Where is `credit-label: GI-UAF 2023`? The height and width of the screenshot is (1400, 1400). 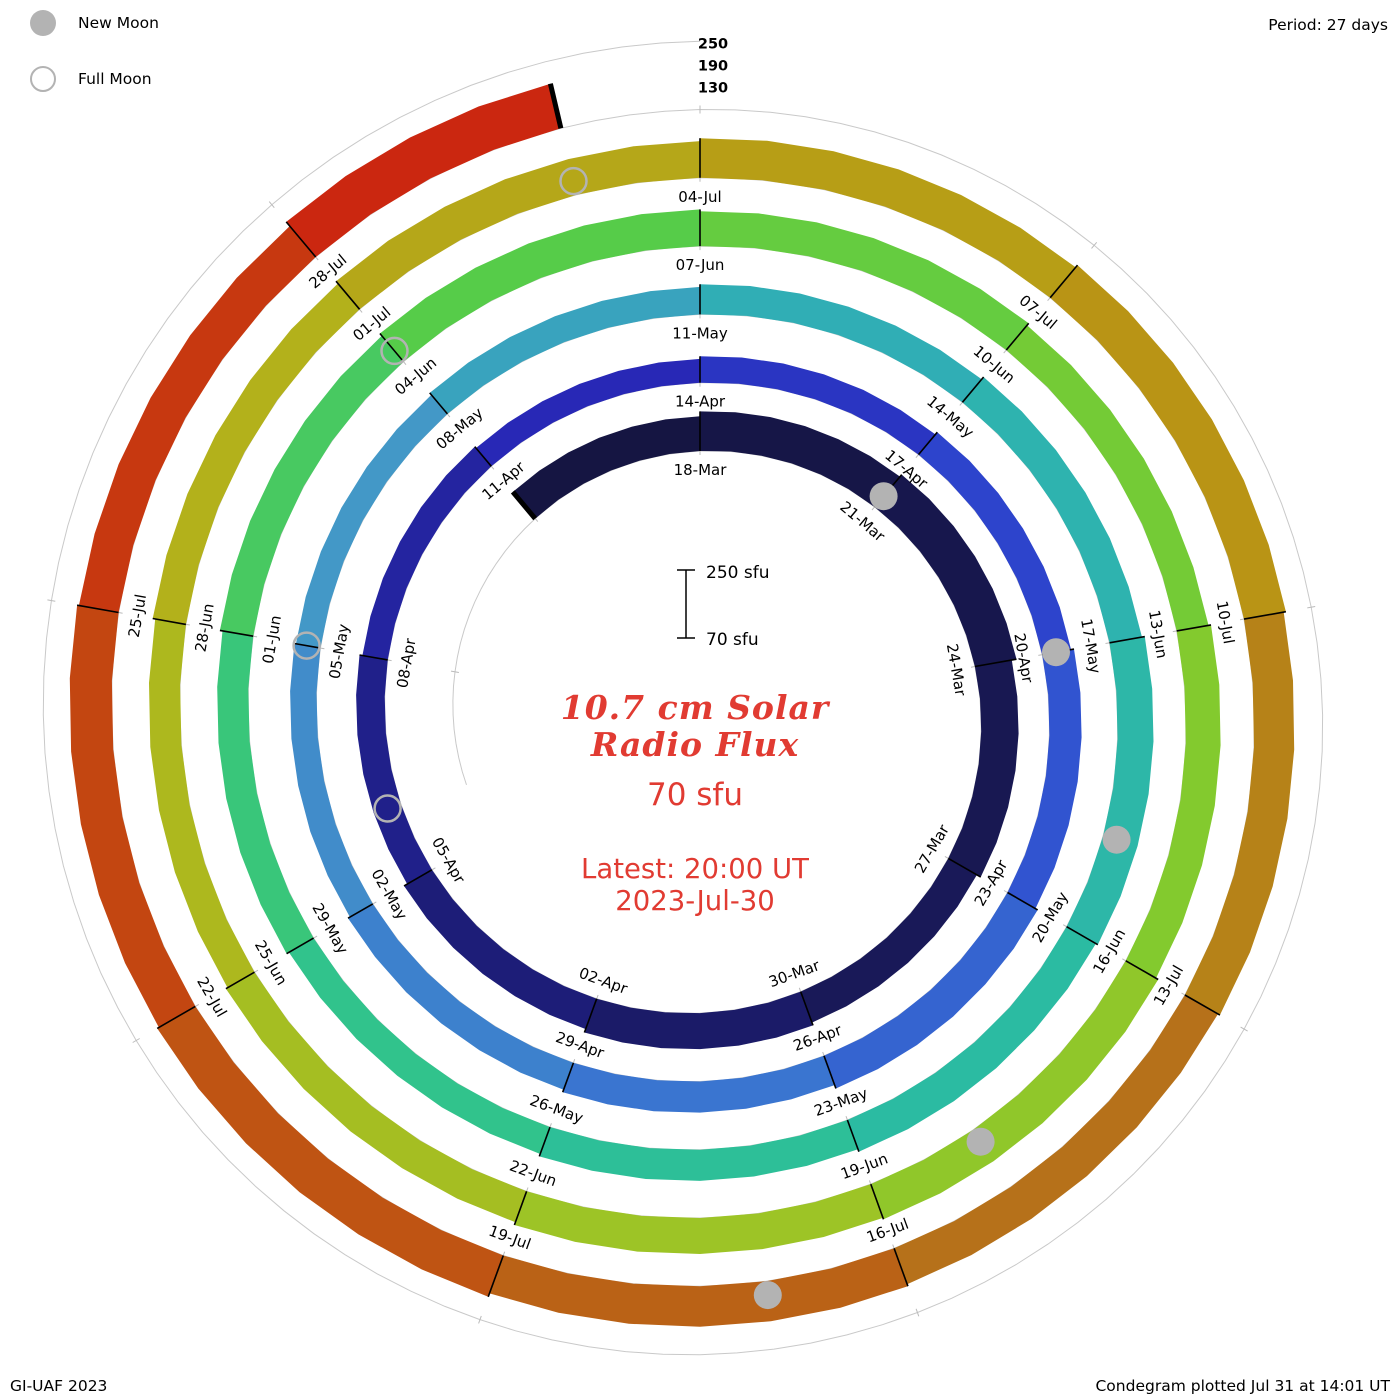 credit-label: GI-UAF 2023 is located at coordinates (59, 1386).